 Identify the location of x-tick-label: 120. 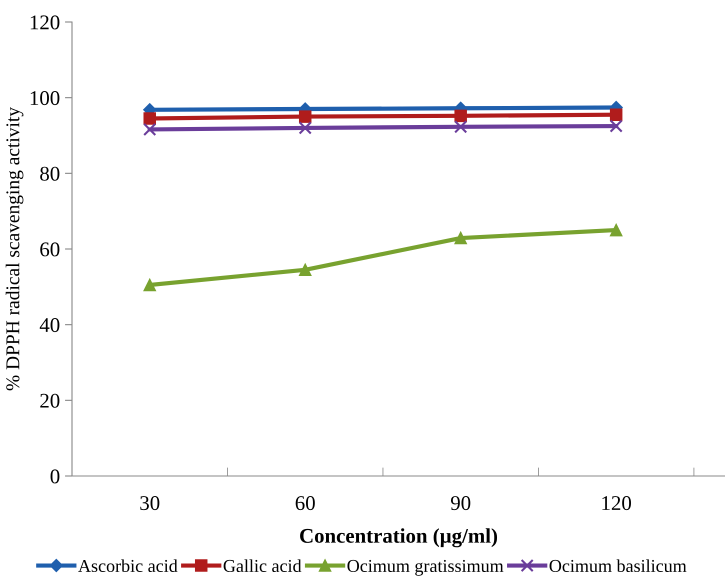
(616, 503).